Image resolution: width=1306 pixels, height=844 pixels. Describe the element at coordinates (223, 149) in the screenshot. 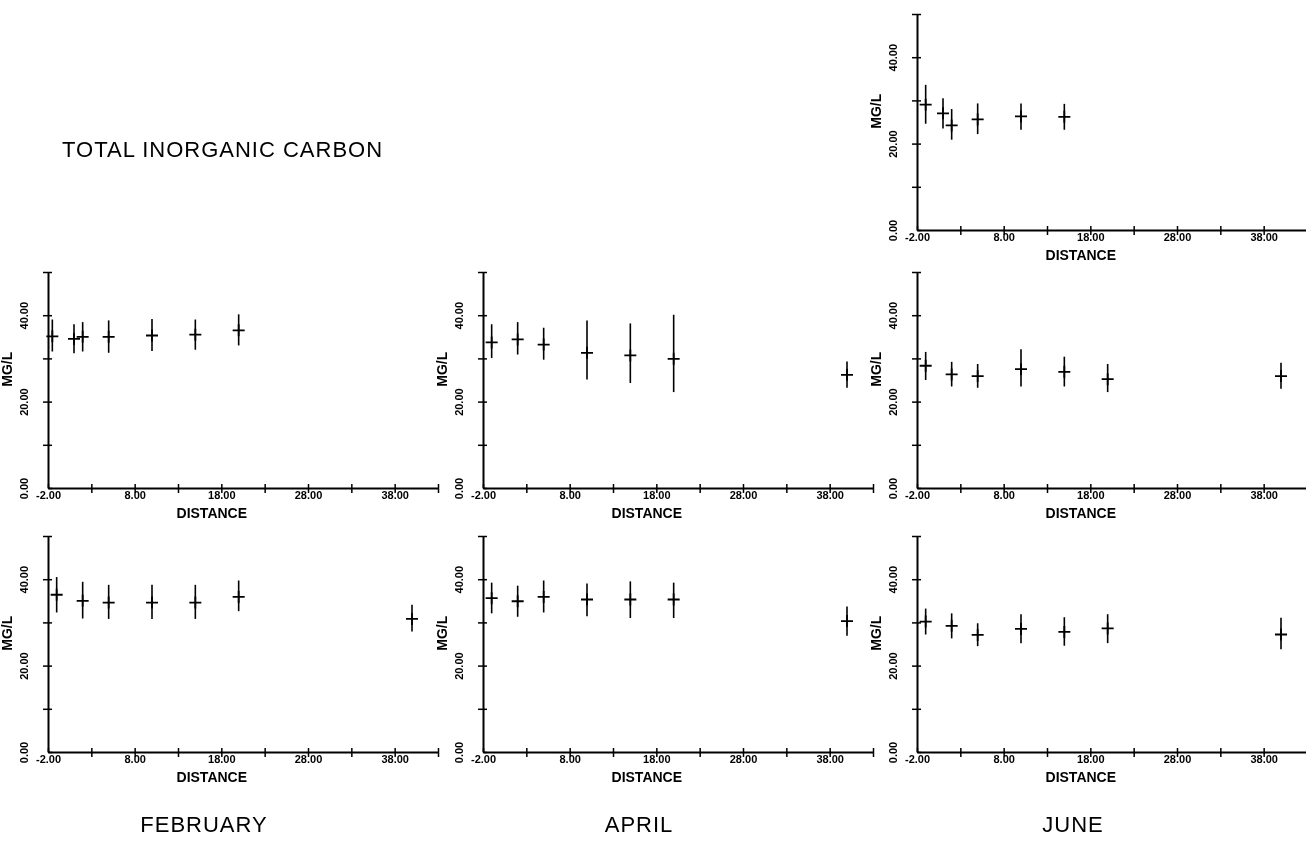

I see `chart-title: TOTAL INORGANIC CARBON` at that location.